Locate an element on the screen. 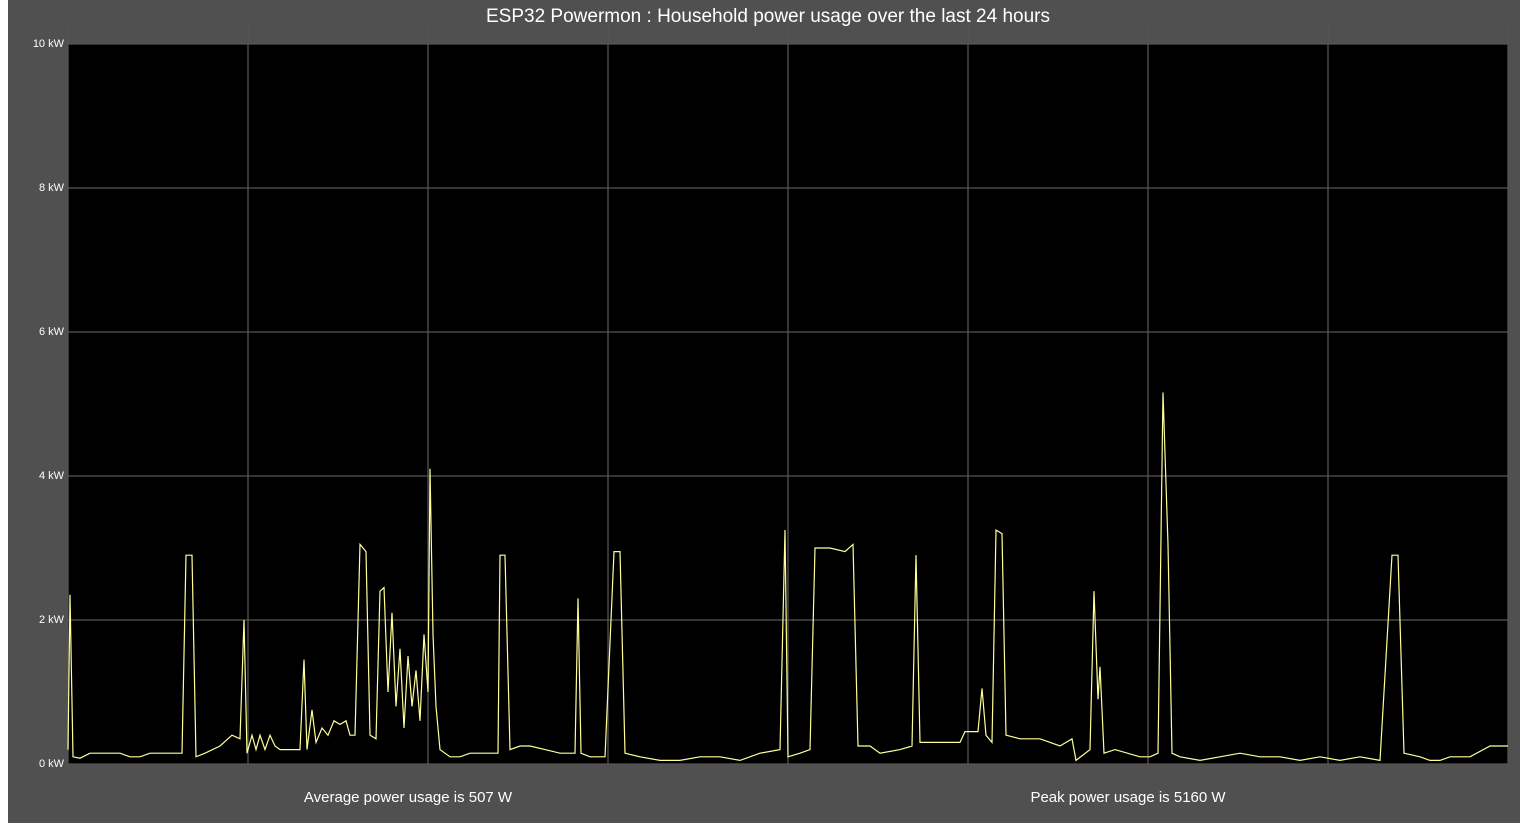  y-tick-label: 10 kW is located at coordinates (49, 44).